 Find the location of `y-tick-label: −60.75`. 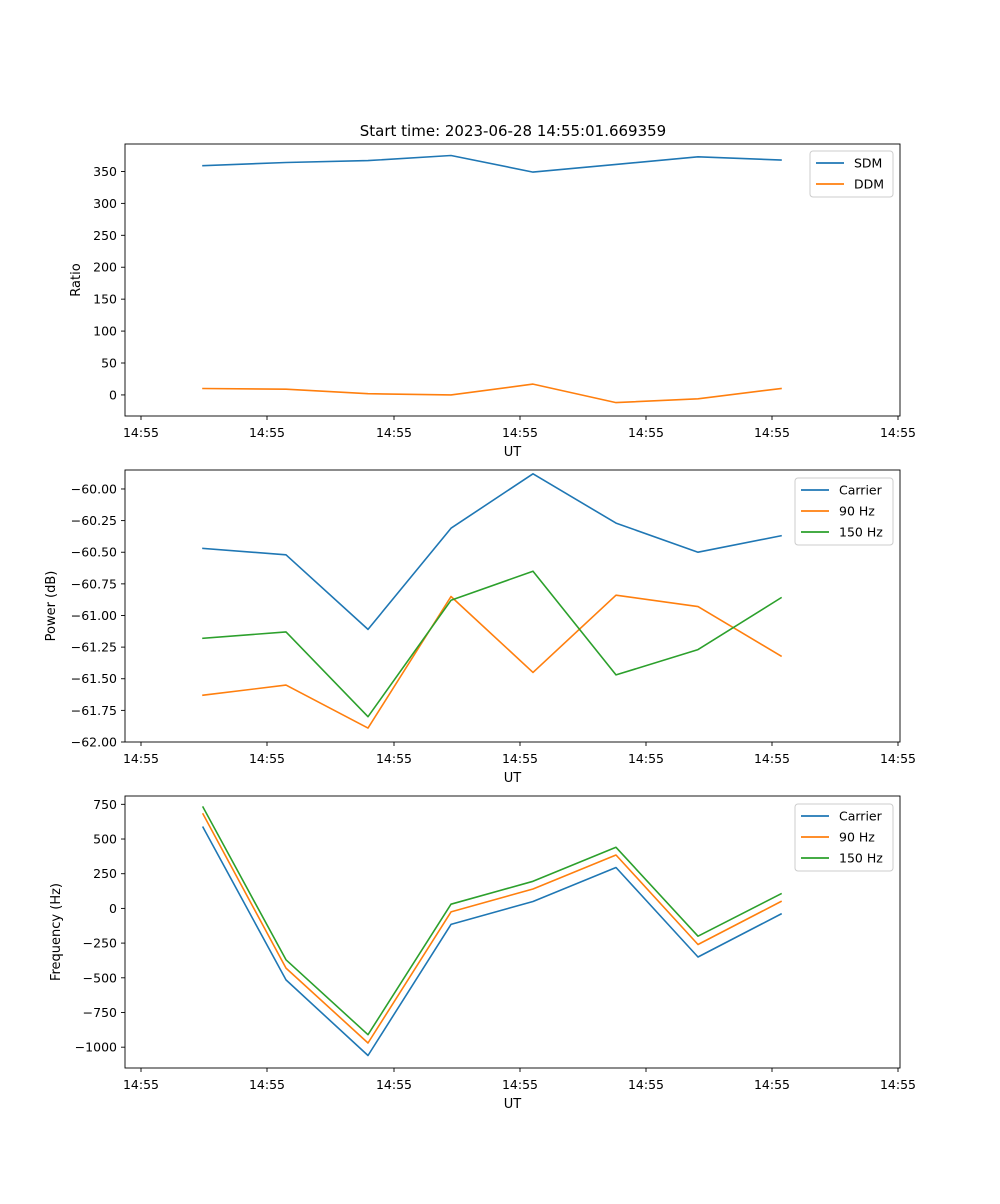

y-tick-label: −60.75 is located at coordinates (94, 583).